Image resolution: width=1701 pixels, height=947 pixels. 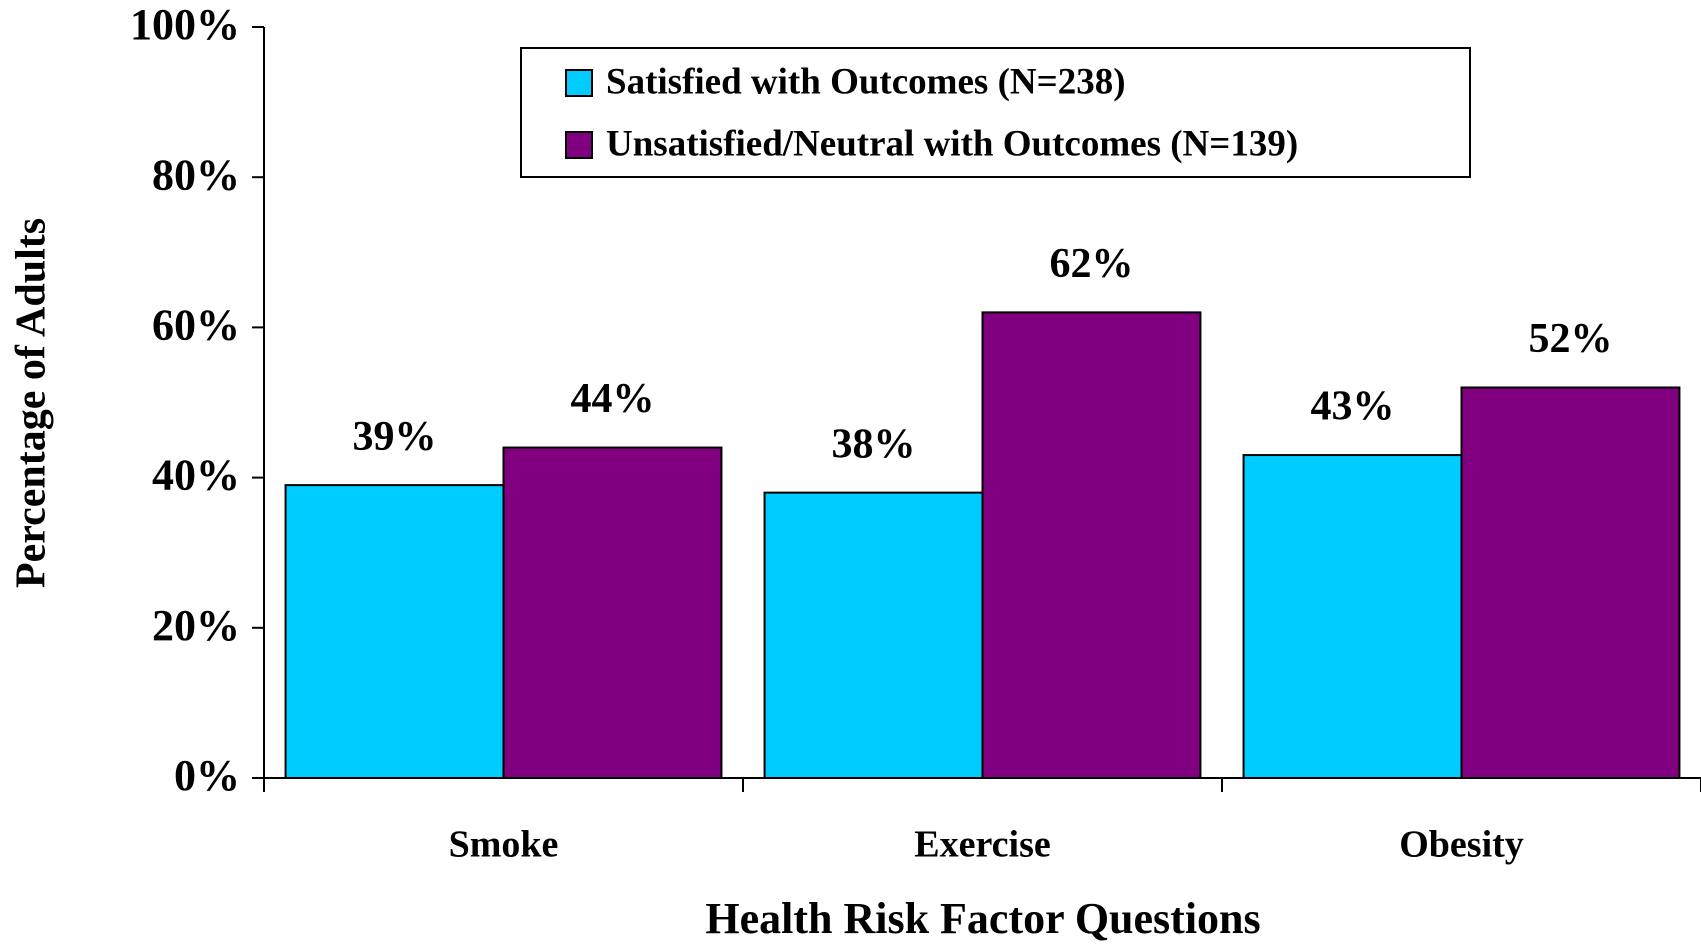 I want to click on value-label: 44%, so click(x=612, y=399).